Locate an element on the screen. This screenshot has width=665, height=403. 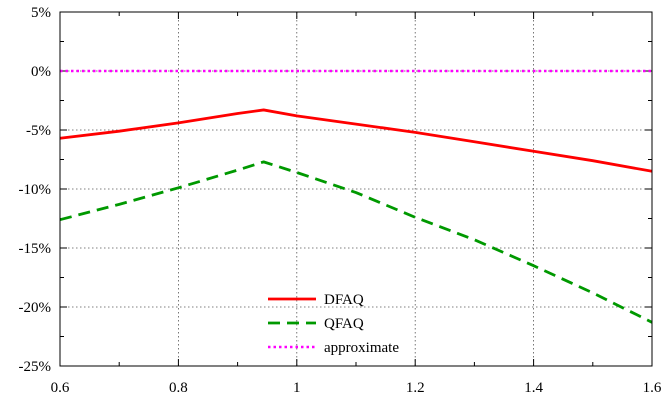
x-tick-label: 1.2 is located at coordinates (415, 388).